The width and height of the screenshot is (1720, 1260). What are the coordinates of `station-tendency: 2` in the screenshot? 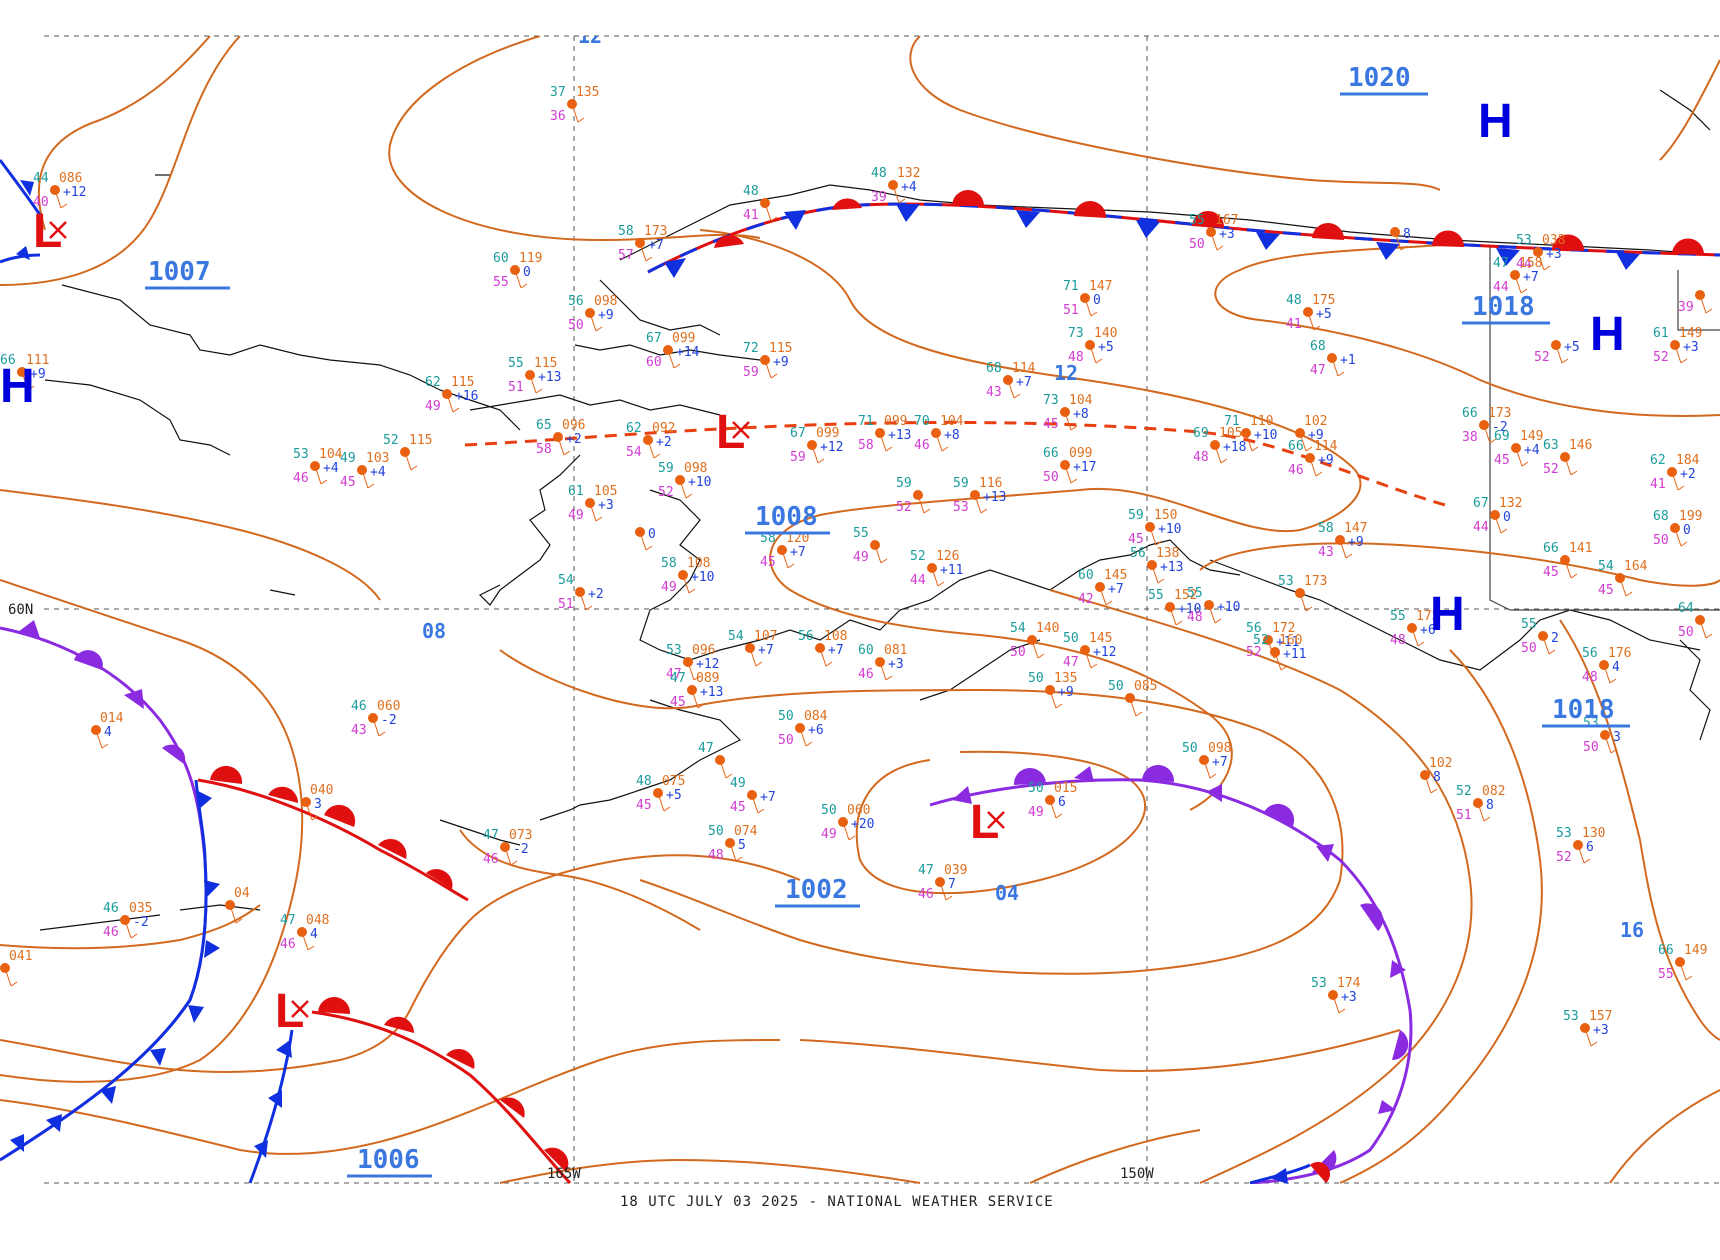 It's located at (1555, 638).